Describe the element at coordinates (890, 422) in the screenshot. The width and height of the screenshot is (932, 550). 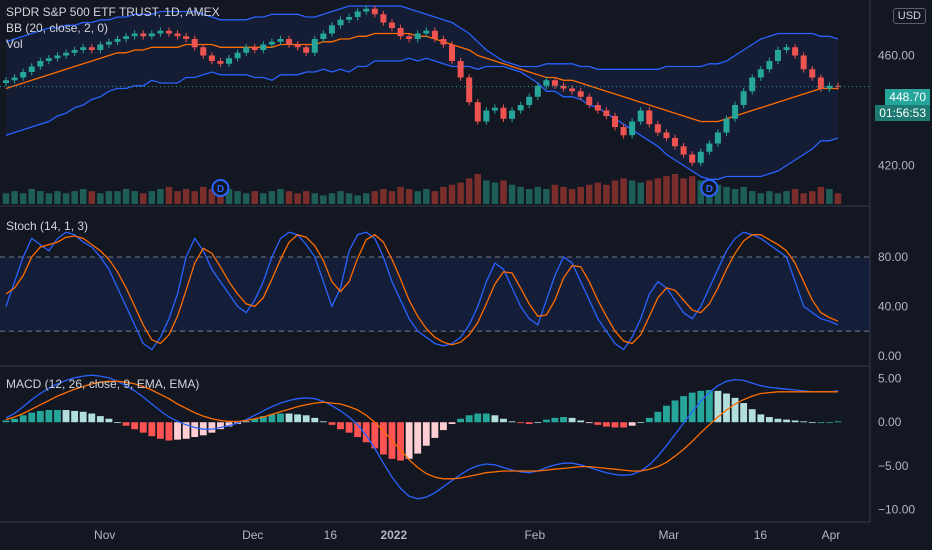
I see `macd-axis-tick: 0.00` at that location.